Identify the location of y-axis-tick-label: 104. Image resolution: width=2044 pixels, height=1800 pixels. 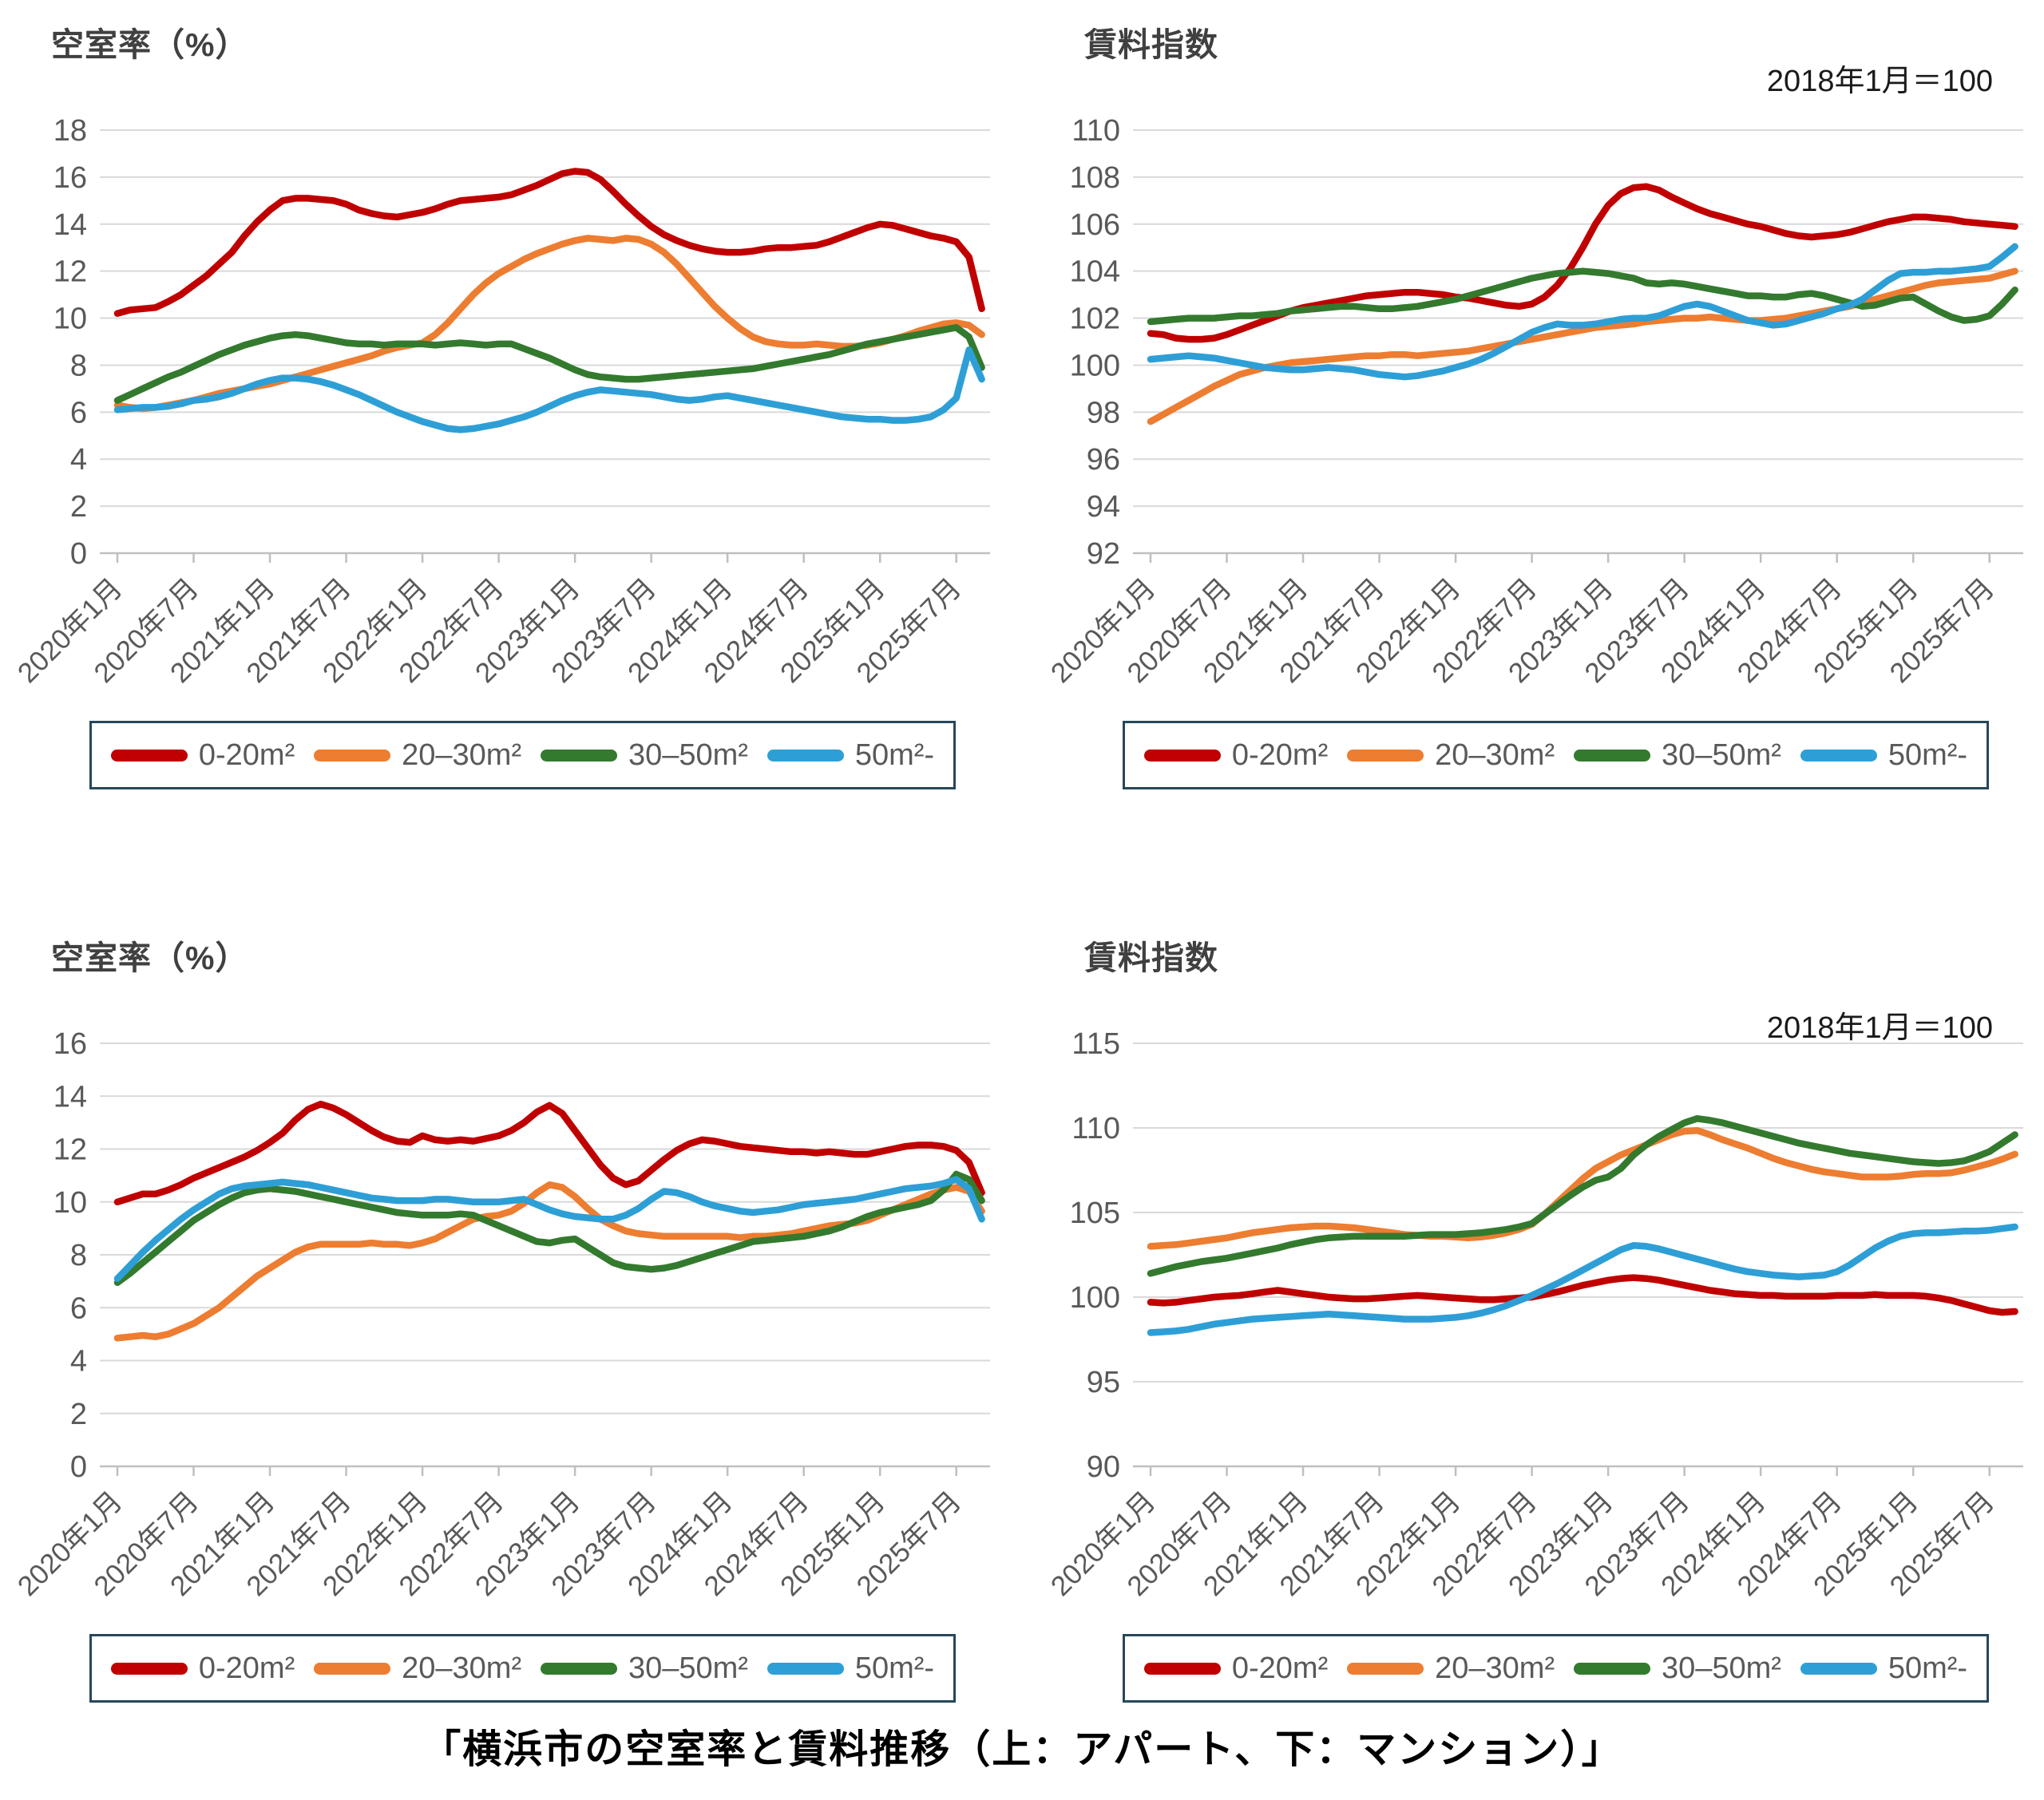
(1095, 272).